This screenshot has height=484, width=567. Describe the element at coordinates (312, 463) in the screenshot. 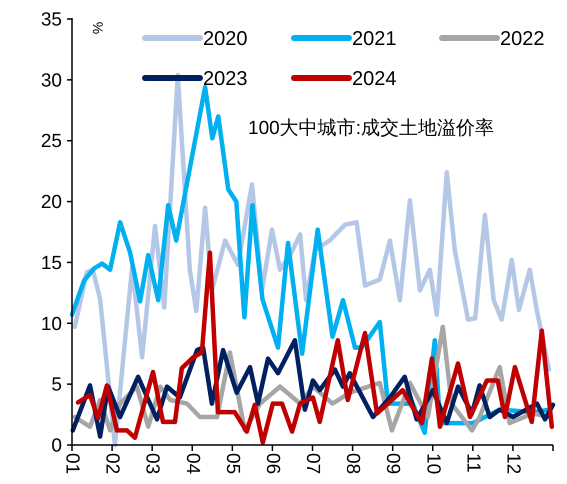

I see `x-tick-label: 07` at that location.